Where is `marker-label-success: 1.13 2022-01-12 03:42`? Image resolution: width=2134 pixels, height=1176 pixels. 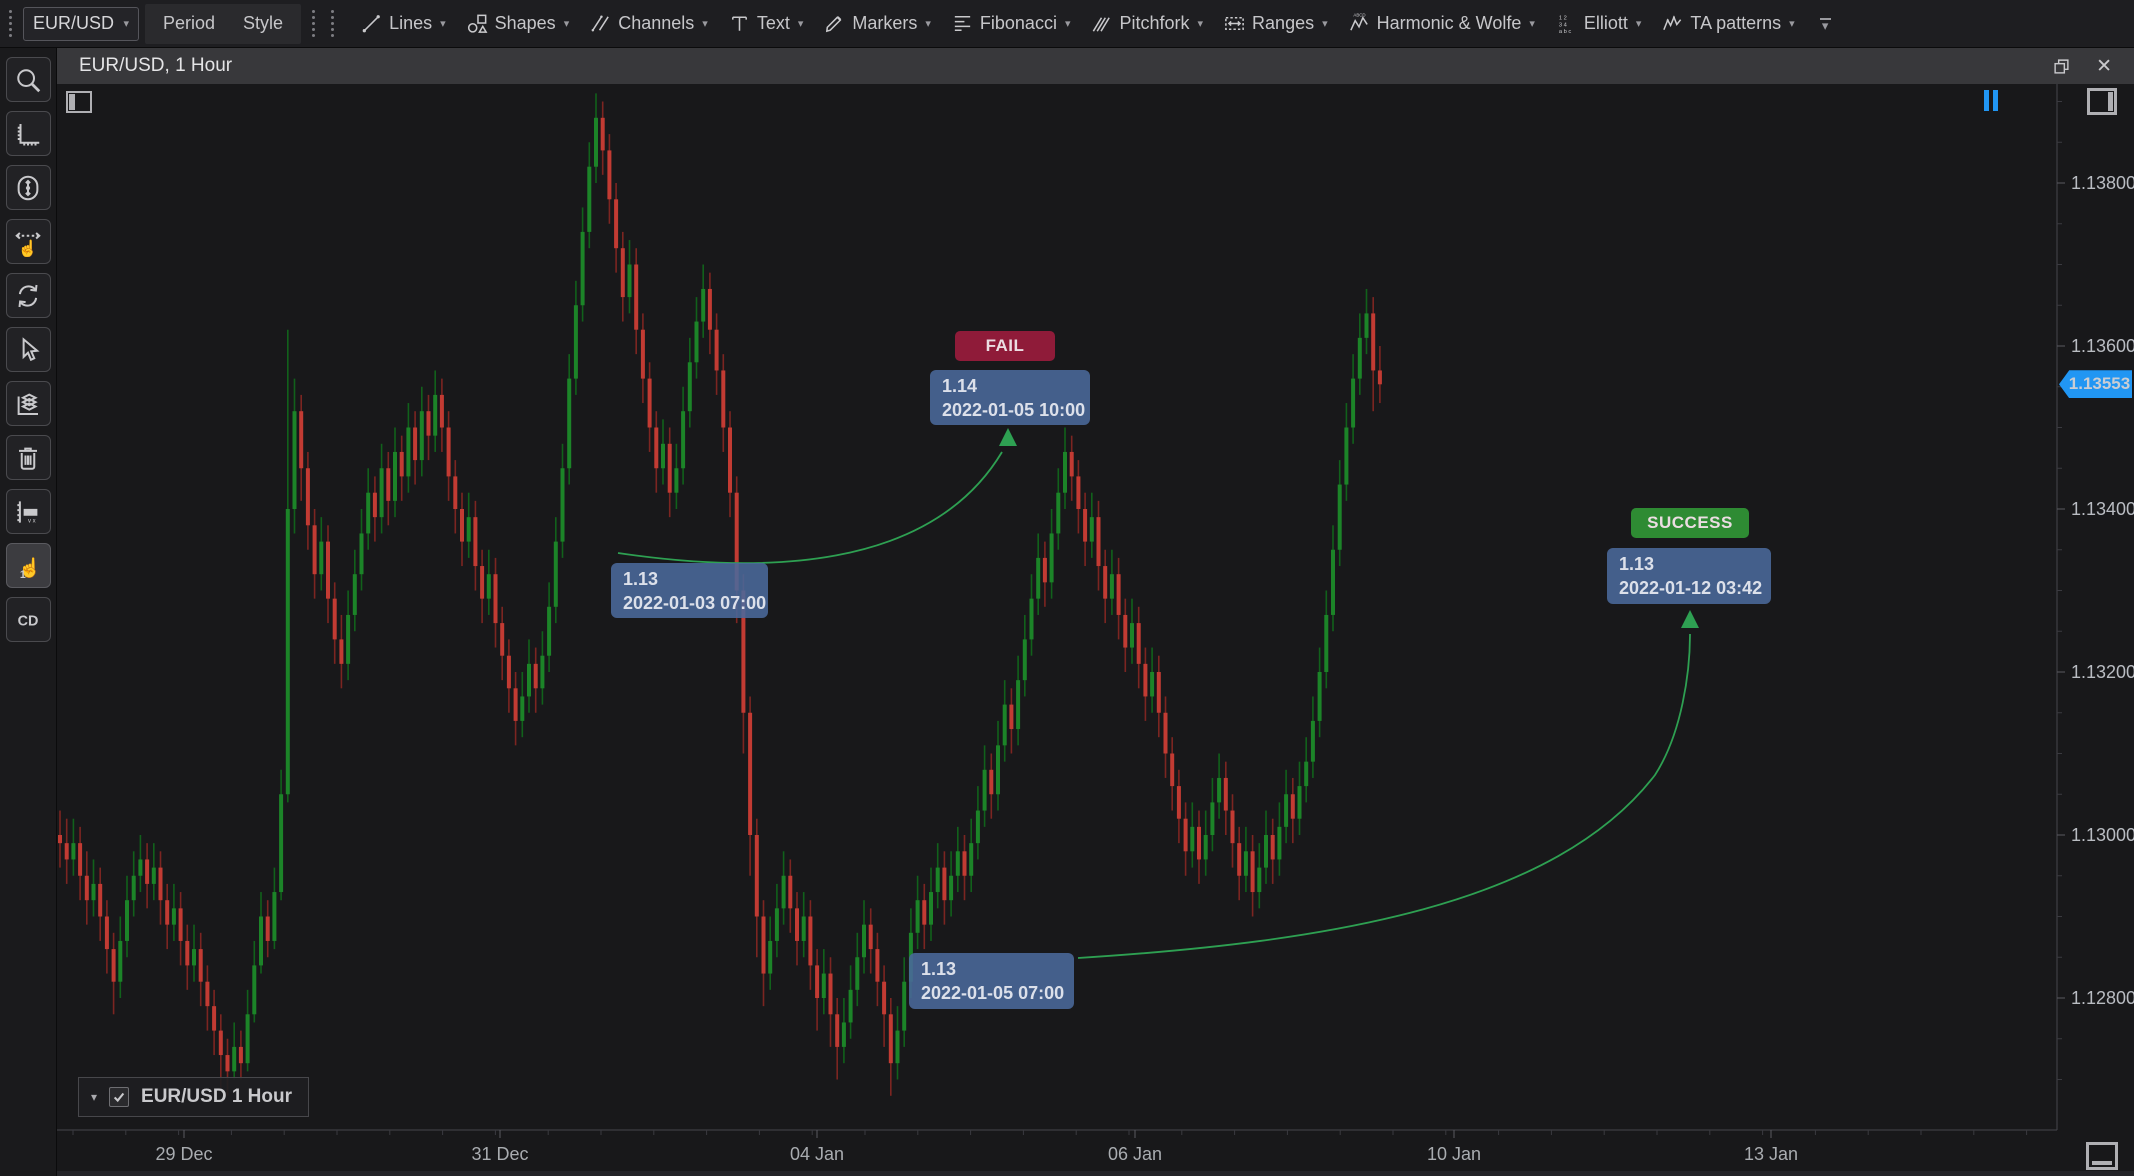
marker-label-success: 1.13 2022-01-12 03:42 is located at coordinates (1689, 576).